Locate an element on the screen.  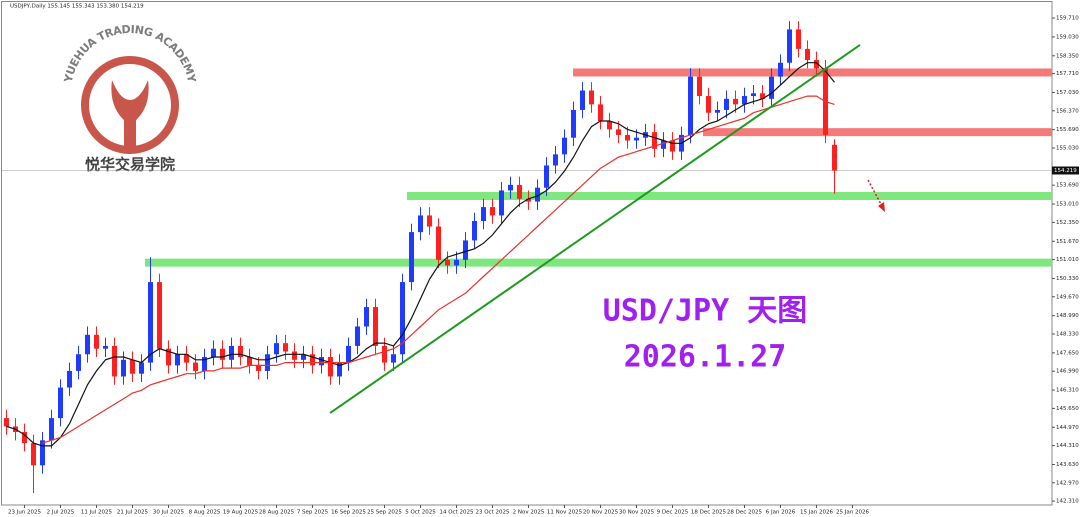
x-tick-label: 11 Jul 2025 is located at coordinates (97, 513).